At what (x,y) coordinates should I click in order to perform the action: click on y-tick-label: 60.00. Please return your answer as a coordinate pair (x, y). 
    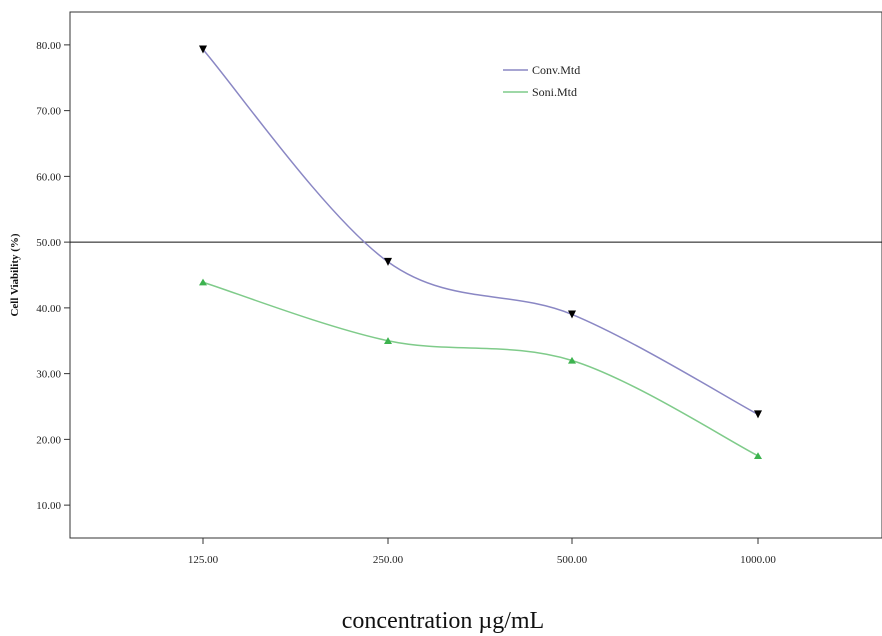
    Looking at the image, I should click on (48, 177).